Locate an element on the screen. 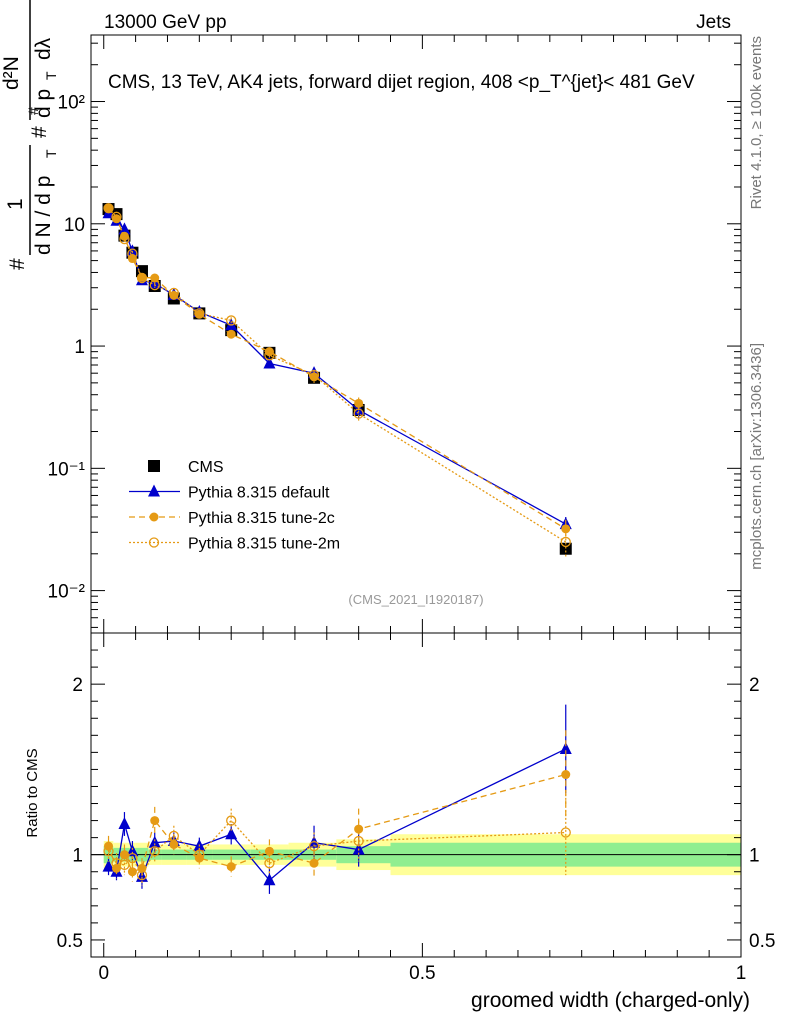 The image size is (786, 1024). legend-label: Pythia 8.315 tune-2m is located at coordinates (264, 544).